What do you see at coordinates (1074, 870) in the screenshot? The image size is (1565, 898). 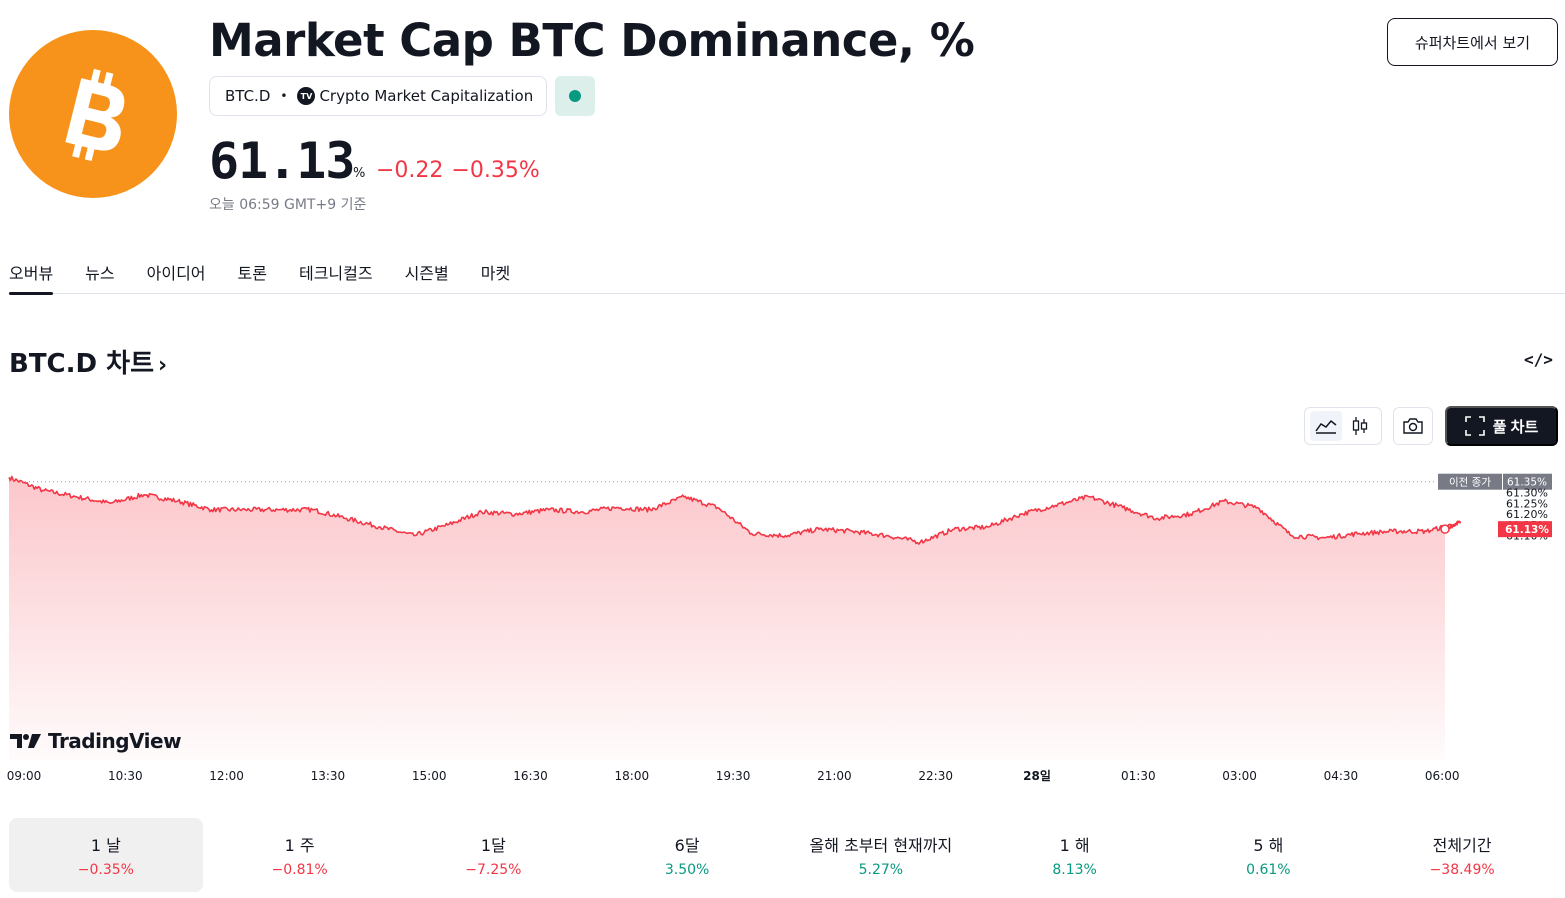 I see `period-value: 8.13%` at bounding box center [1074, 870].